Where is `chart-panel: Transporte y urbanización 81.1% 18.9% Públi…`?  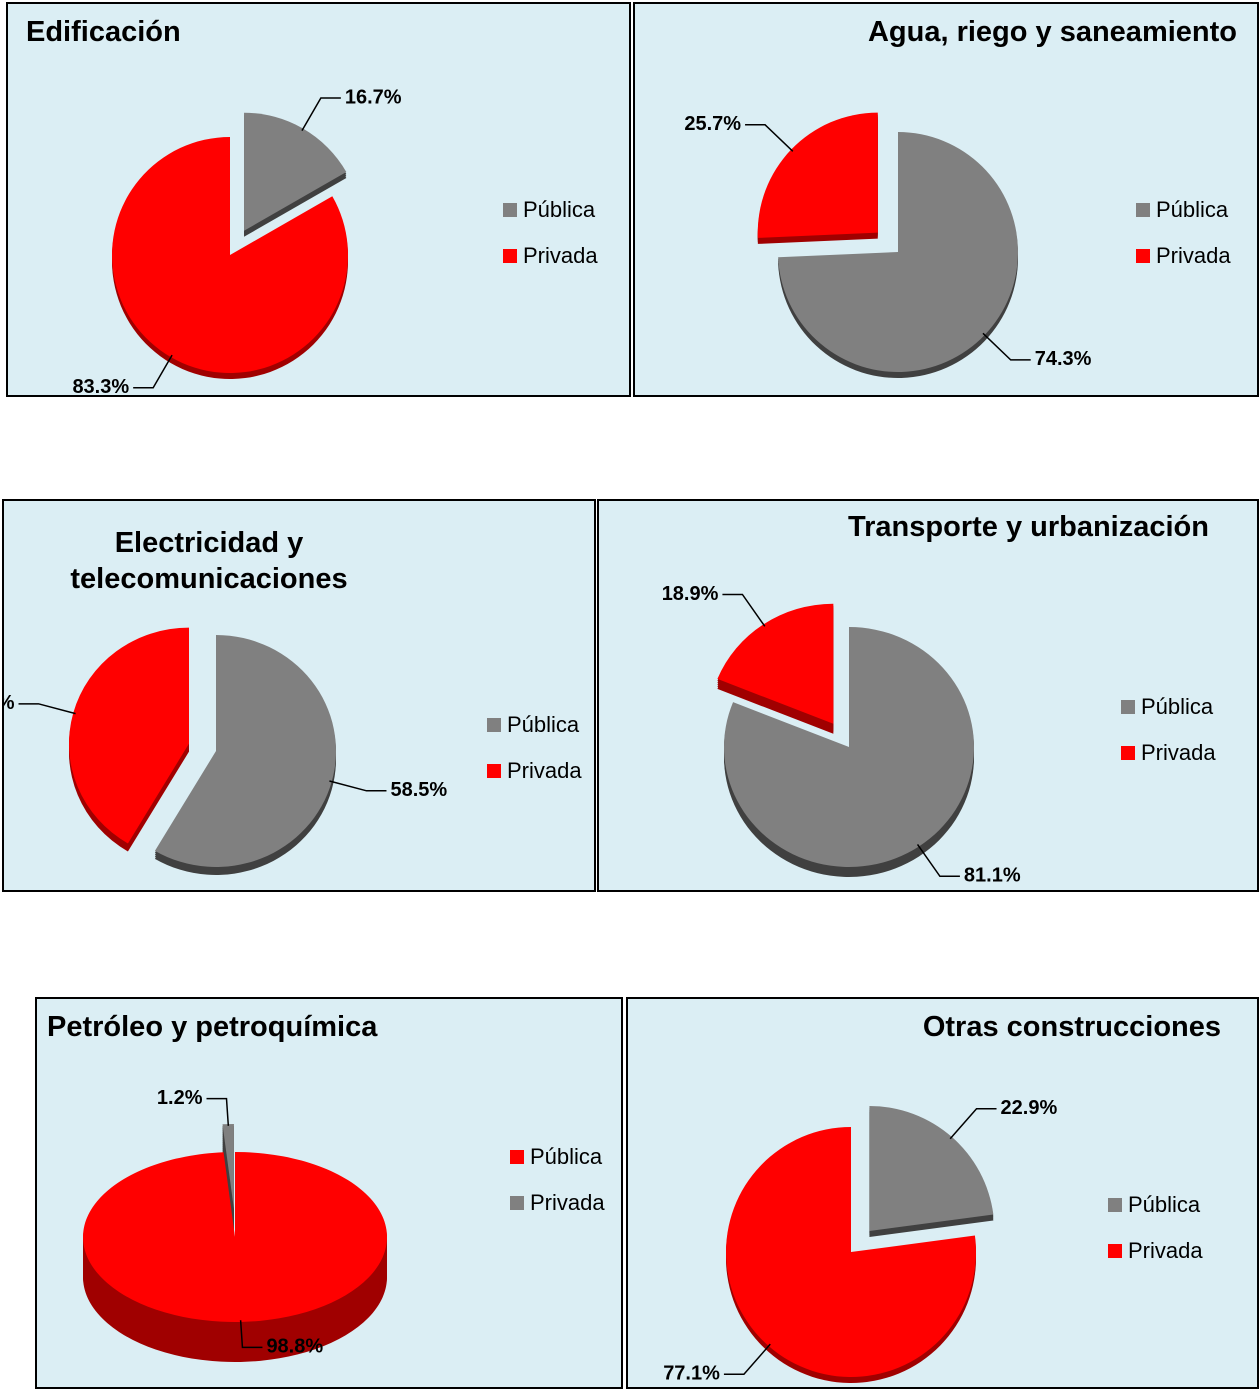
chart-panel: Transporte y urbanización 81.1% 18.9% Públi… is located at coordinates (928, 695).